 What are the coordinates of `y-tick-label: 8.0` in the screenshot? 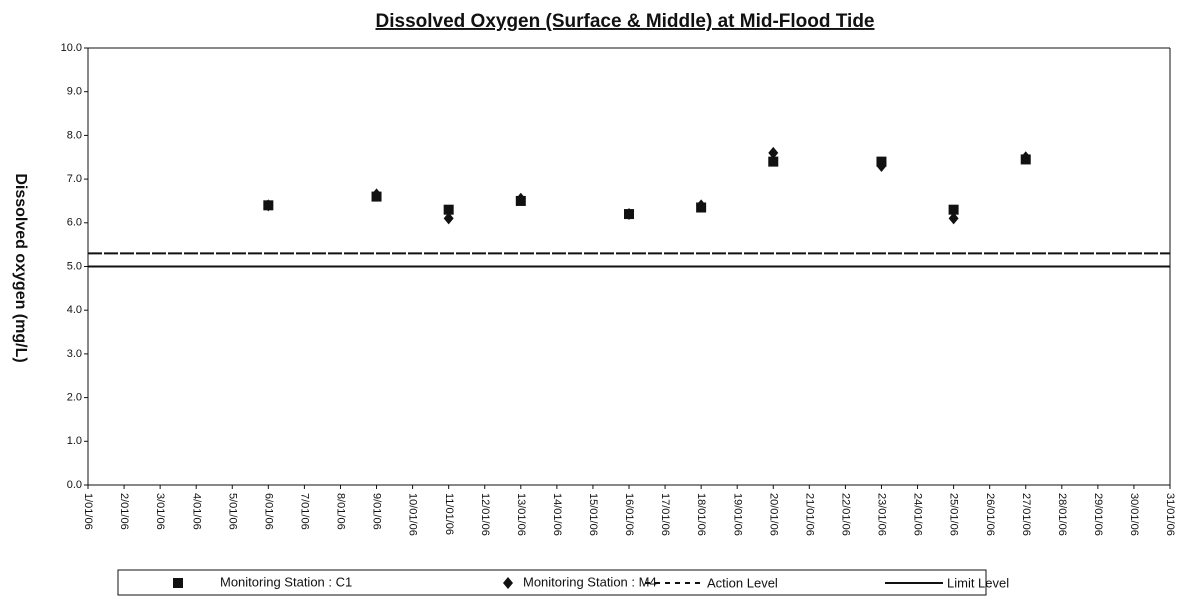 It's located at (74, 135).